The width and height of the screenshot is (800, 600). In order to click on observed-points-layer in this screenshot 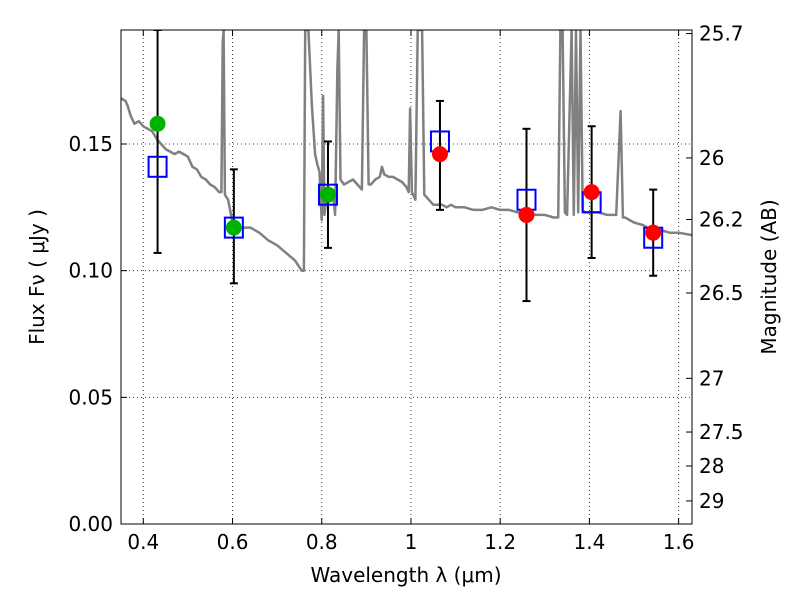, I will do `click(405, 178)`.